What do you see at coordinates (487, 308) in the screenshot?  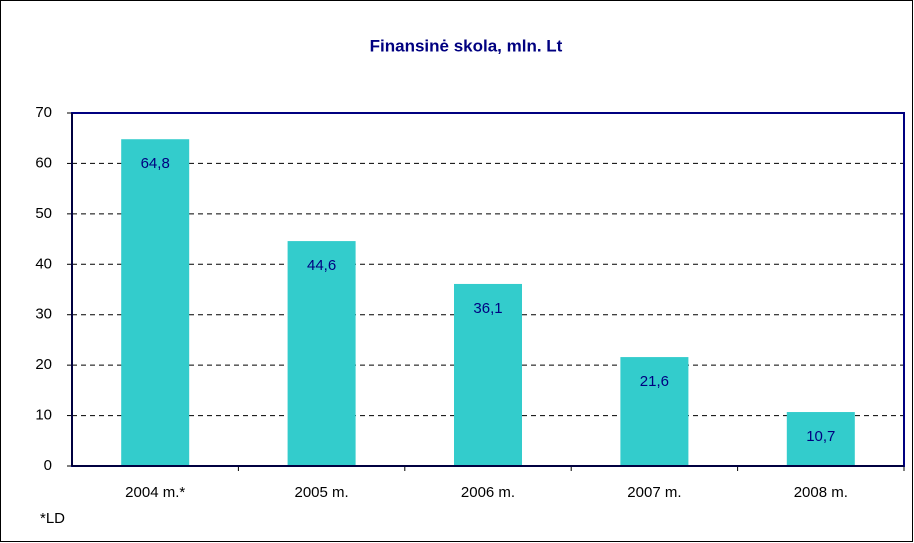 I see `data-label: 36,1` at bounding box center [487, 308].